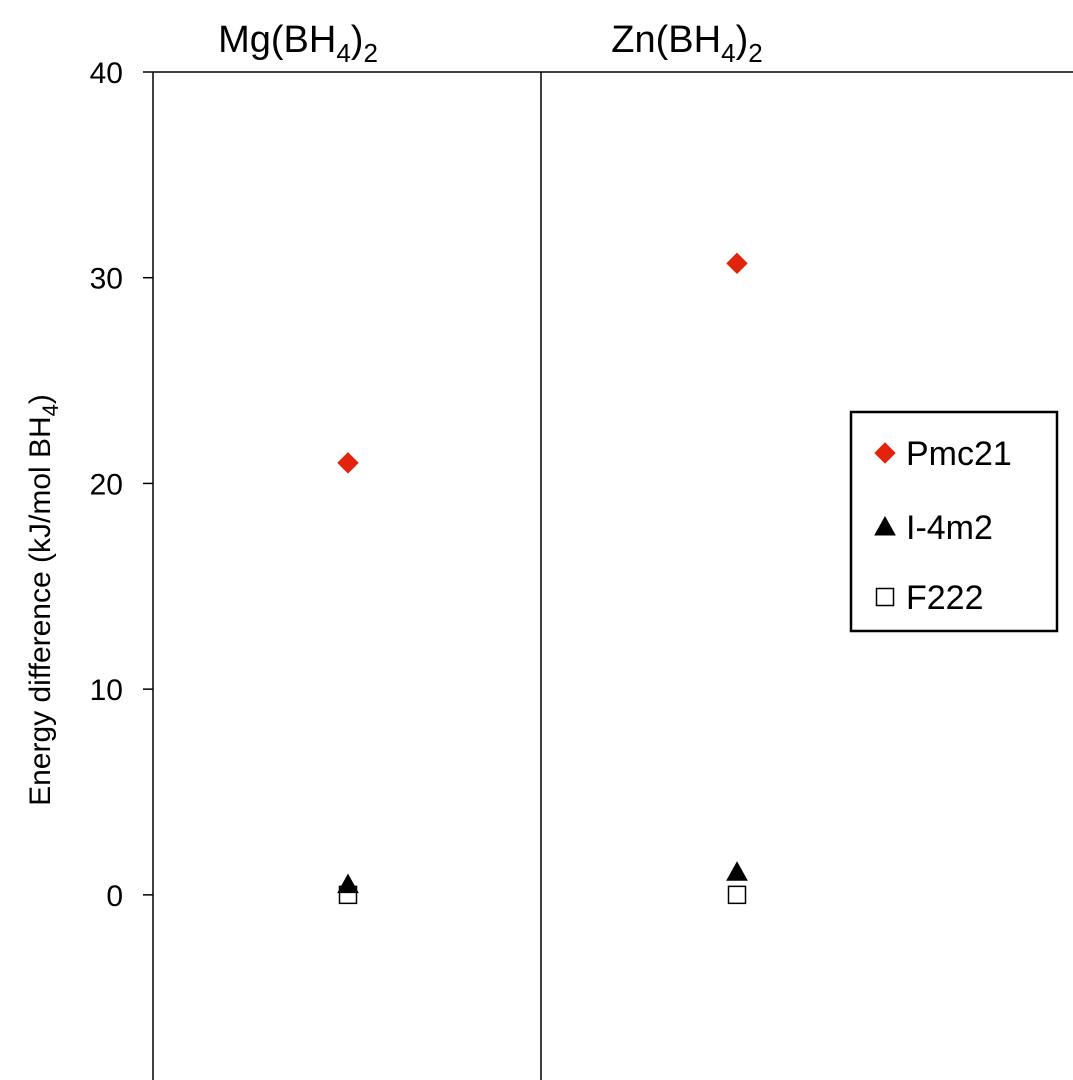 Image resolution: width=1073 pixels, height=1080 pixels. What do you see at coordinates (945, 598) in the screenshot?
I see `legend-label: F222` at bounding box center [945, 598].